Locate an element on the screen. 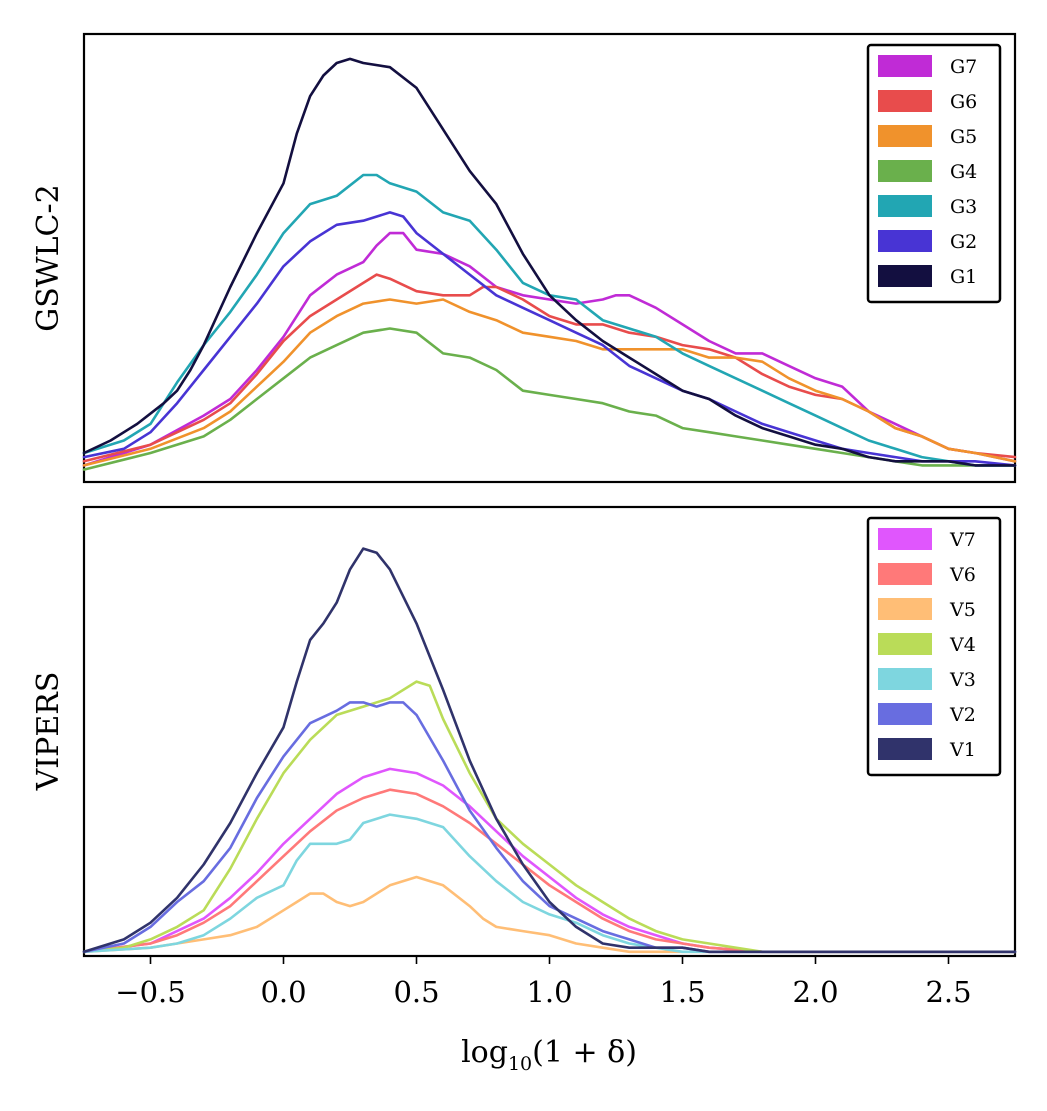  x-tick-label: 1.0 is located at coordinates (549, 992).